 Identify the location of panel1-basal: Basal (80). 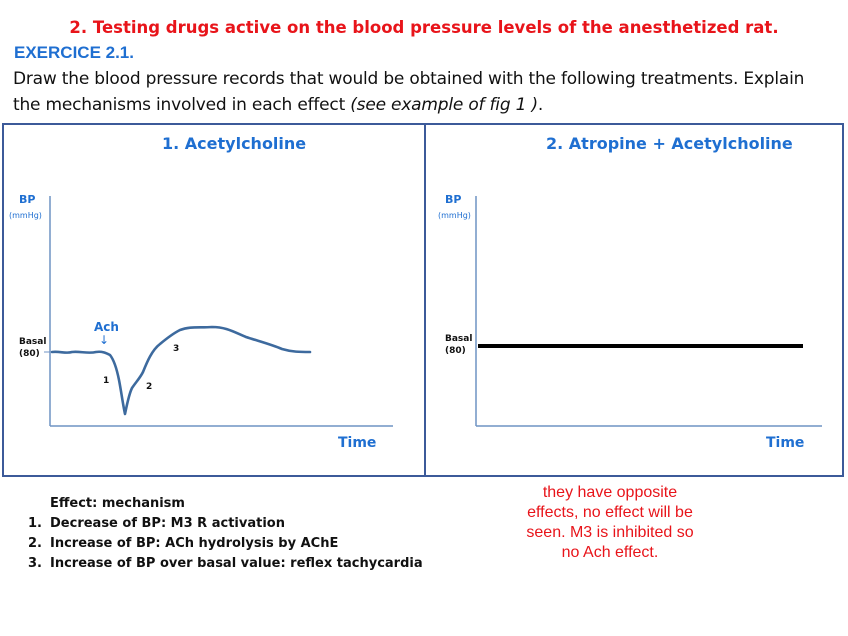
(33, 348).